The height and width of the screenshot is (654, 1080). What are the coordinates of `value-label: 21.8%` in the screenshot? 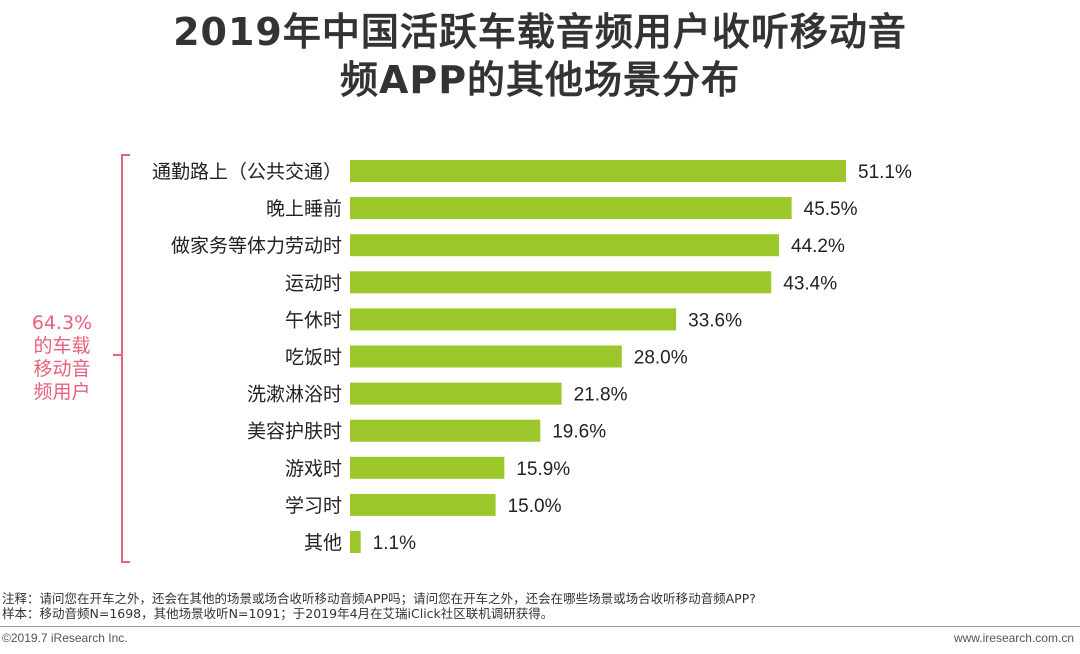 It's located at (601, 395).